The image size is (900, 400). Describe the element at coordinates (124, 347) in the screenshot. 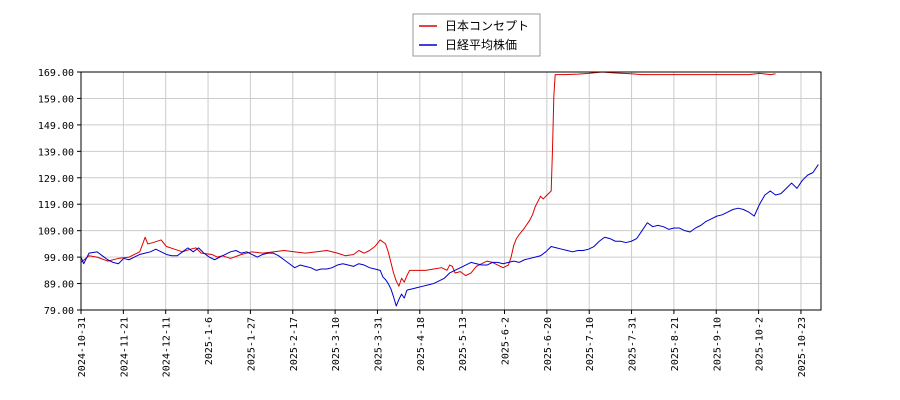

I see `x-tick-label: 2024-11-21` at that location.